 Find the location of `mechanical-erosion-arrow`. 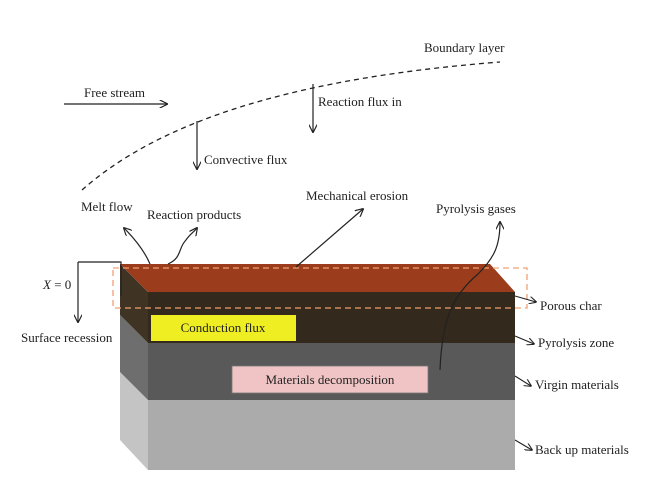

mechanical-erosion-arrow is located at coordinates (329, 238).